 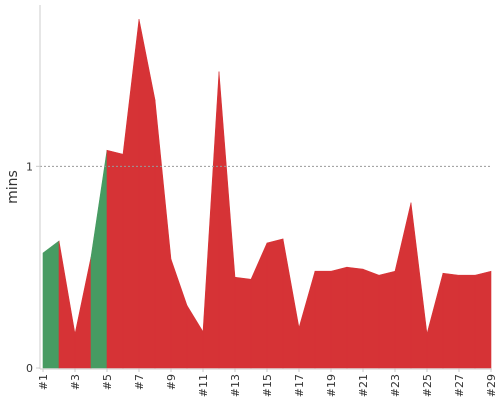 What do you see at coordinates (43, 382) in the screenshot?
I see `x-tick-label: #1` at bounding box center [43, 382].